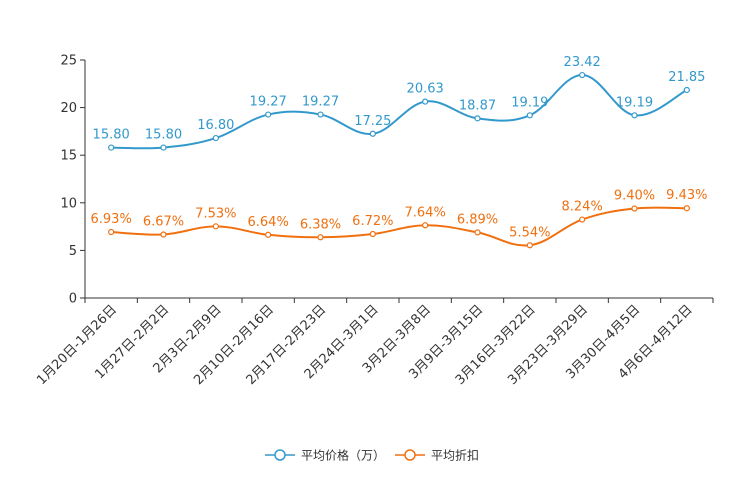 This screenshot has width=744, height=496. What do you see at coordinates (68, 61) in the screenshot?
I see `y-tick-label: 25` at bounding box center [68, 61].